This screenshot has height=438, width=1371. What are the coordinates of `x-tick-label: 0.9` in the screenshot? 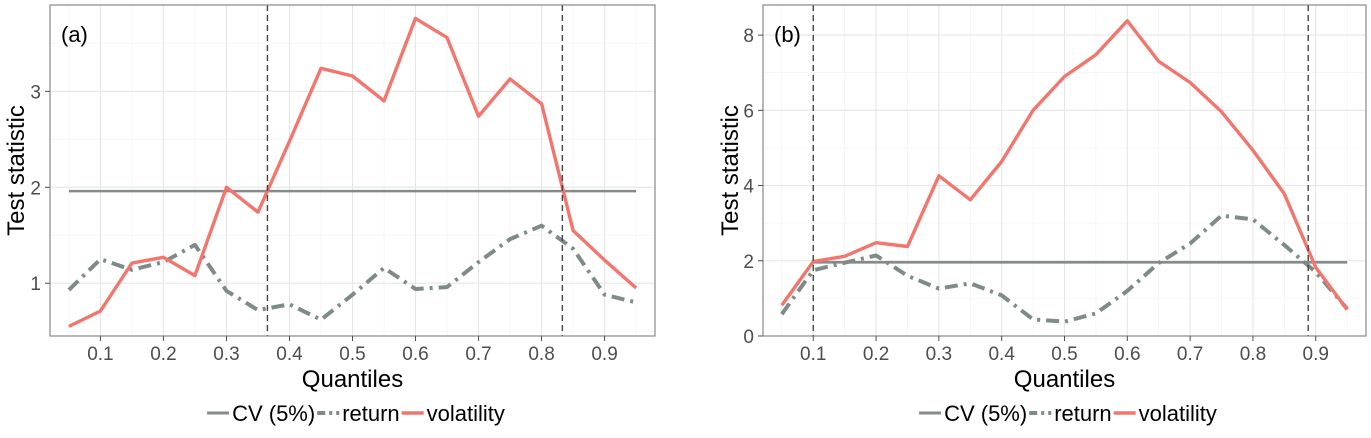 It's located at (1316, 354).